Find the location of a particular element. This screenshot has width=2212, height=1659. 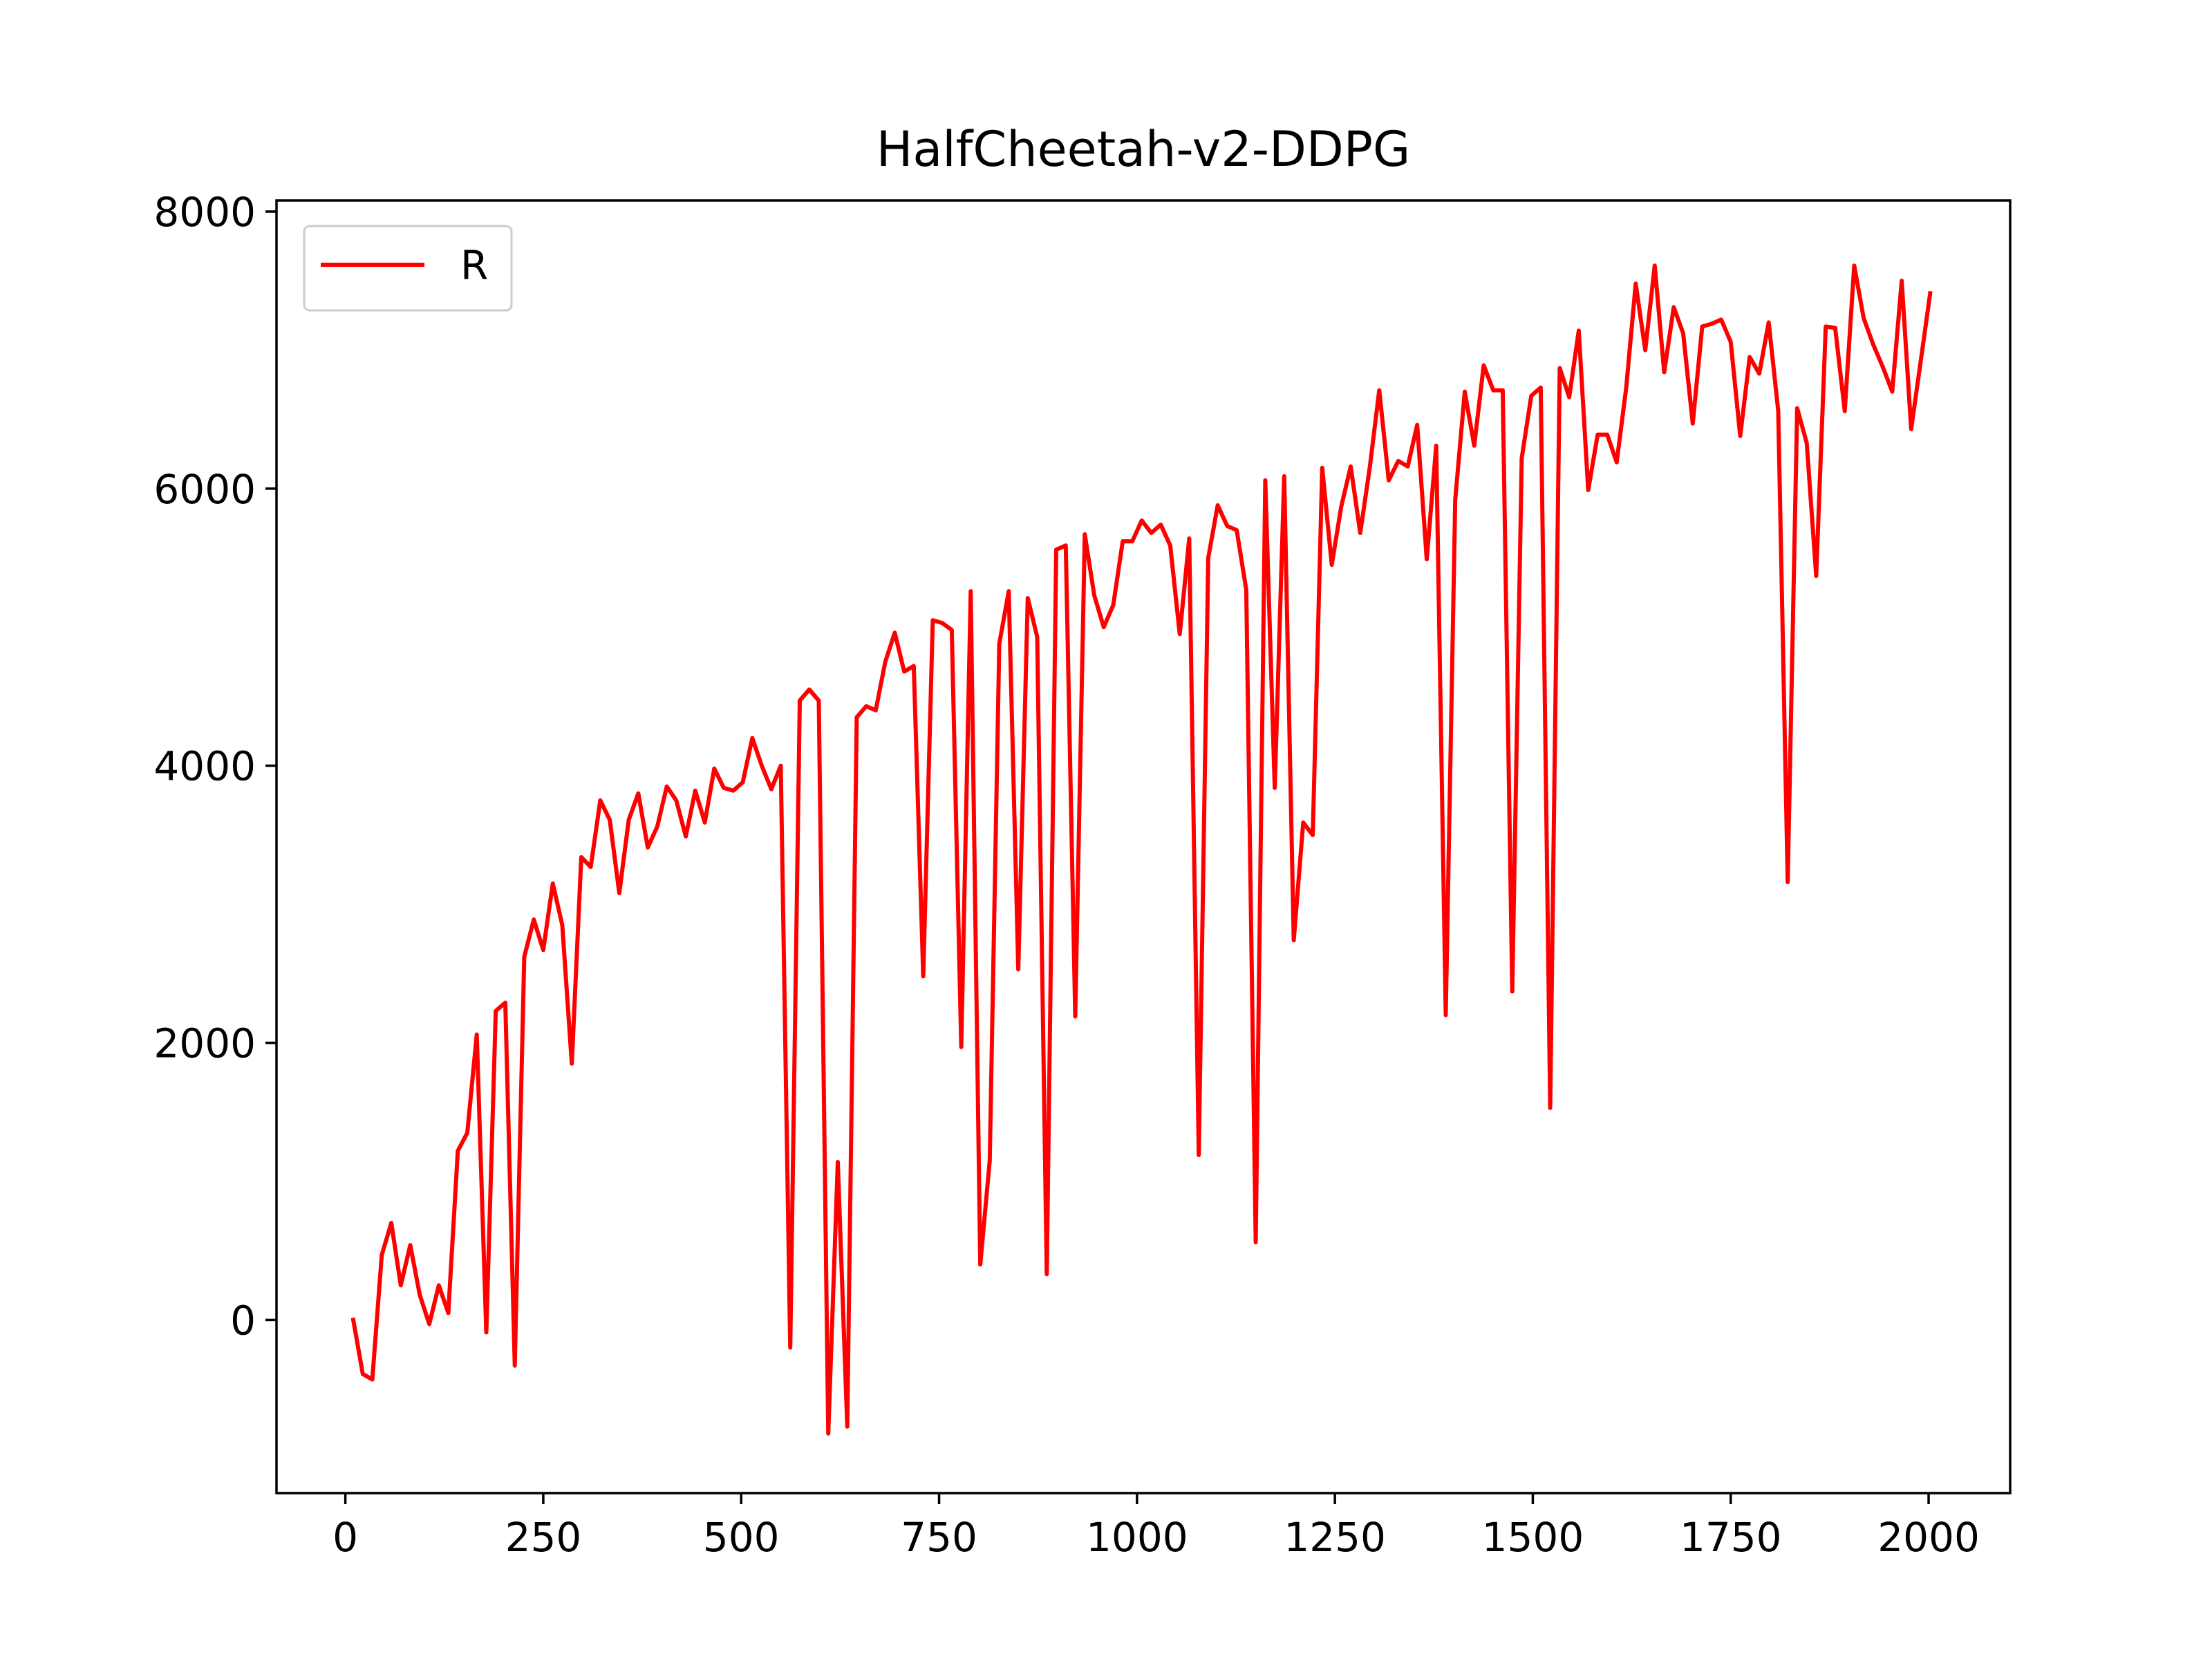

x-axis: 0 250 500 750 1000 1250 1500 1750 2000 is located at coordinates (1156, 1527).